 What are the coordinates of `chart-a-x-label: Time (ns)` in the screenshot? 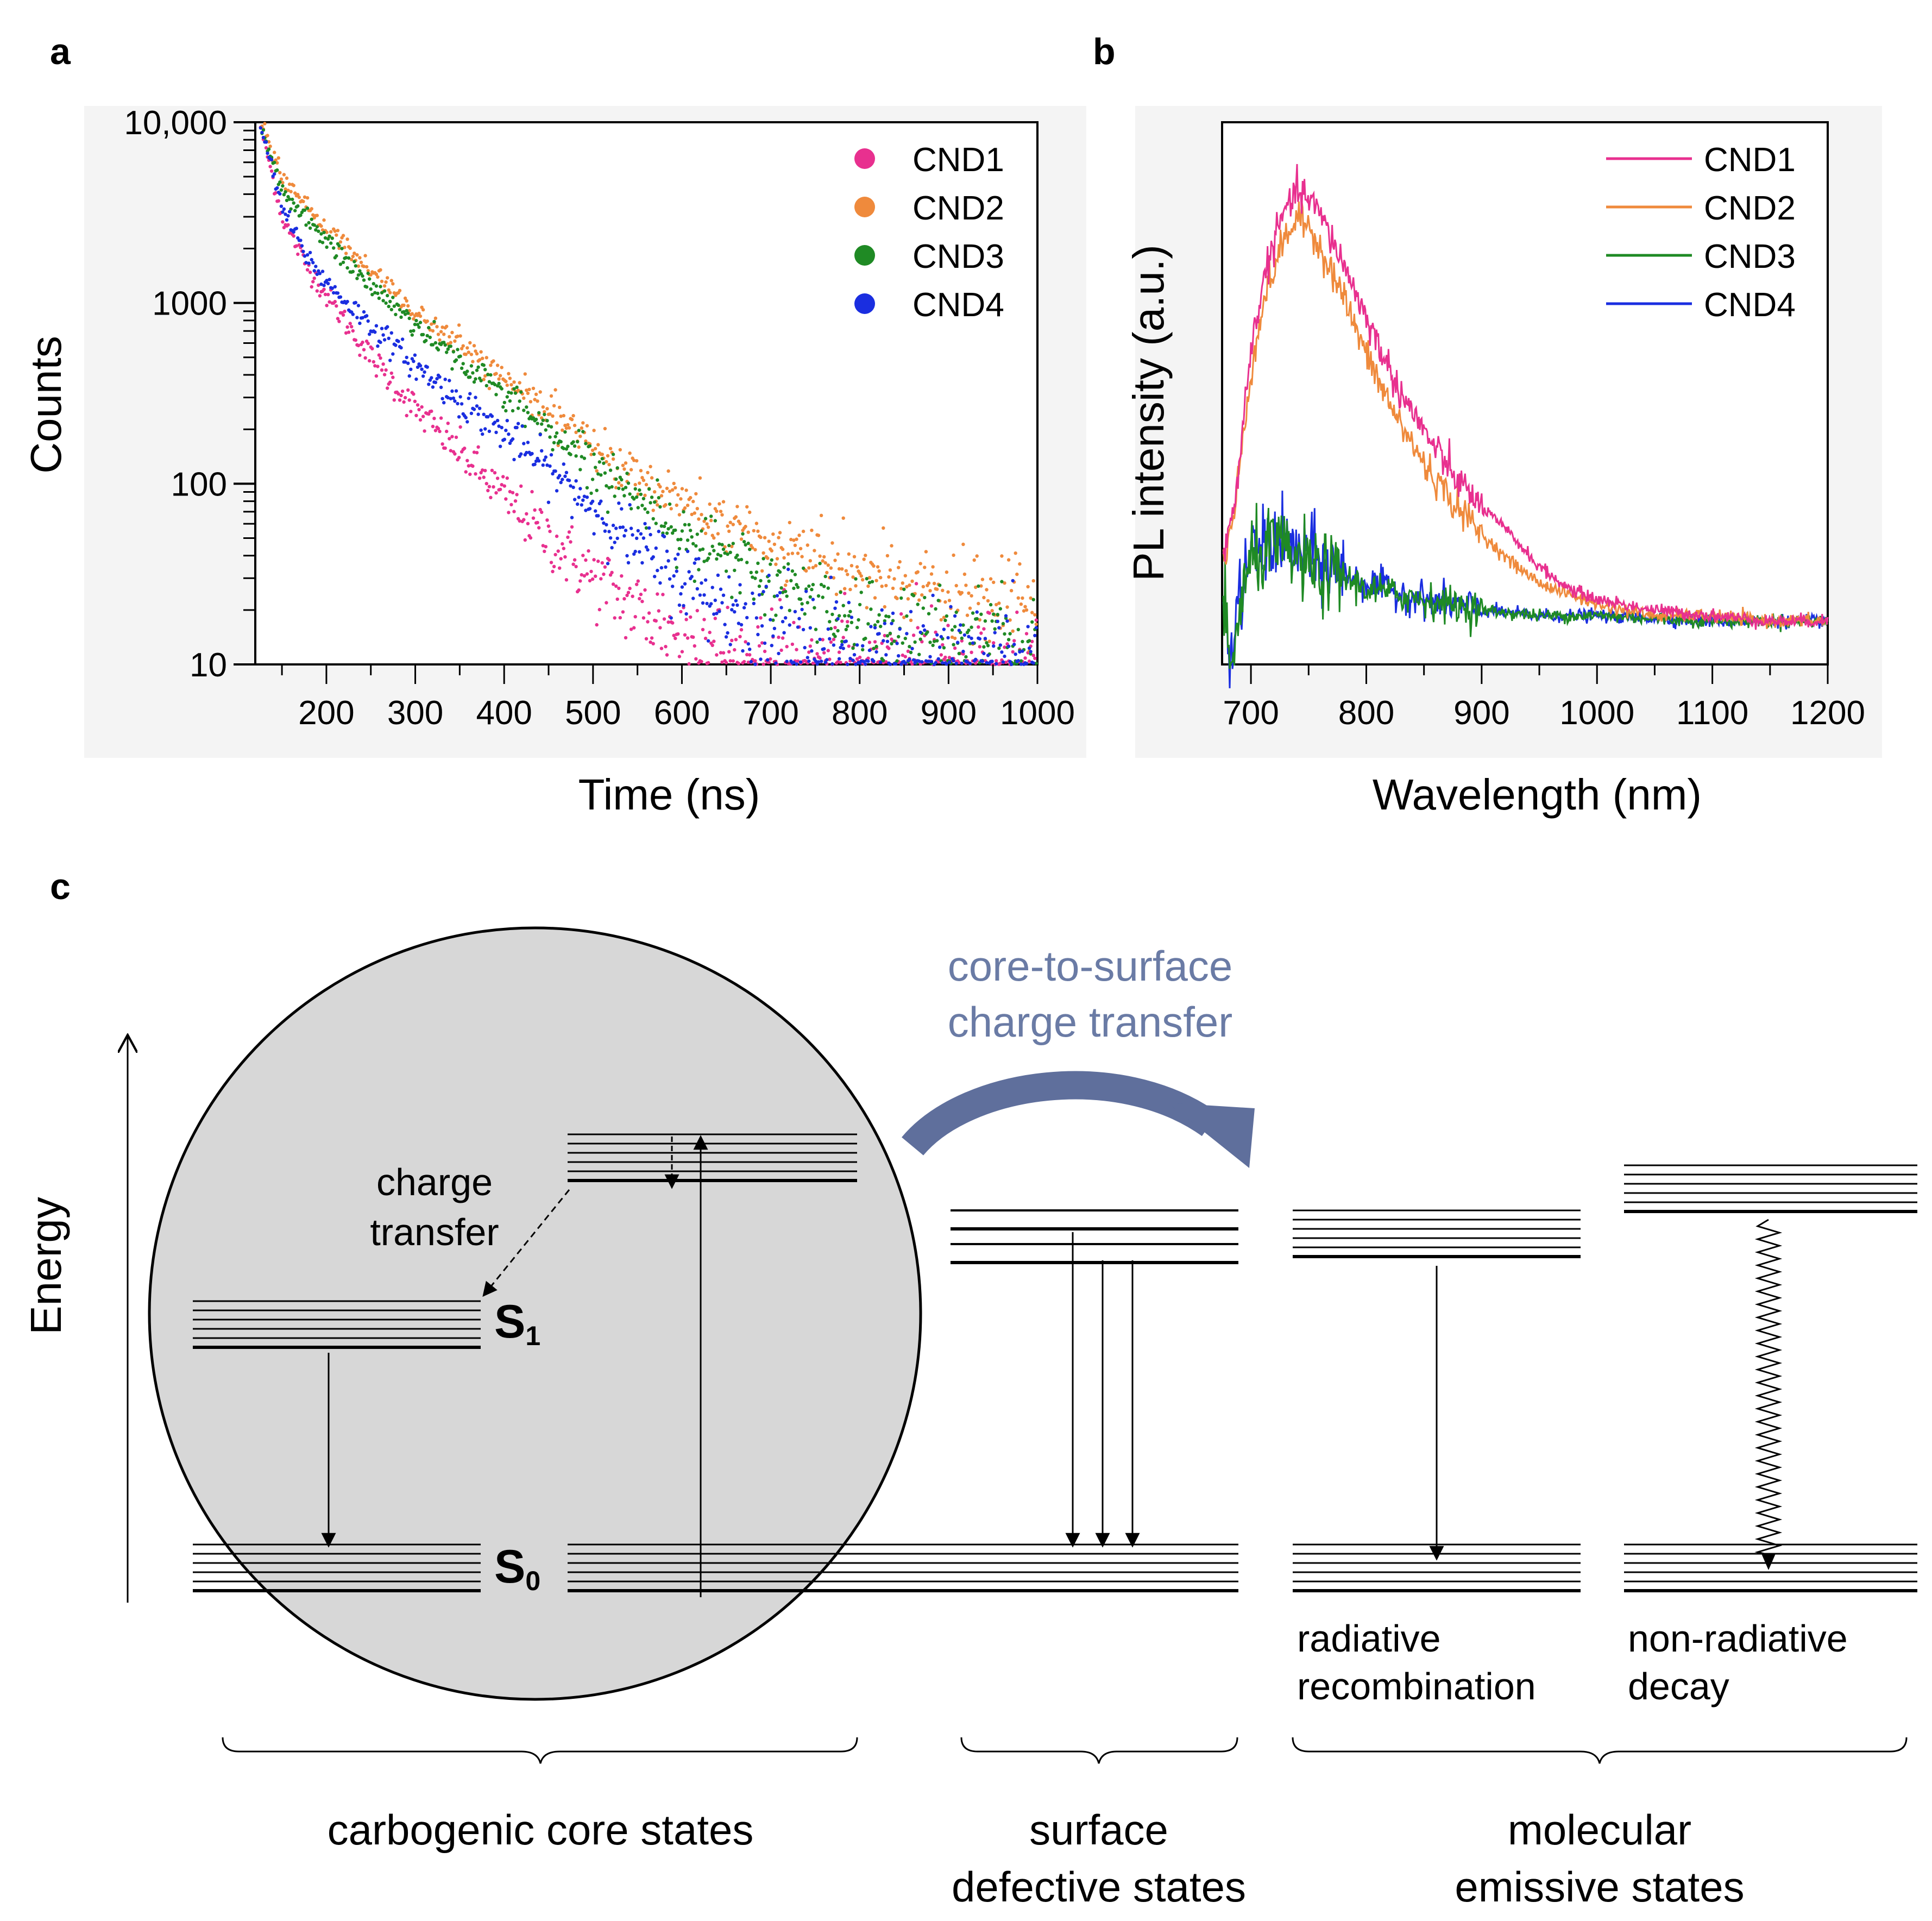 It's located at (669, 794).